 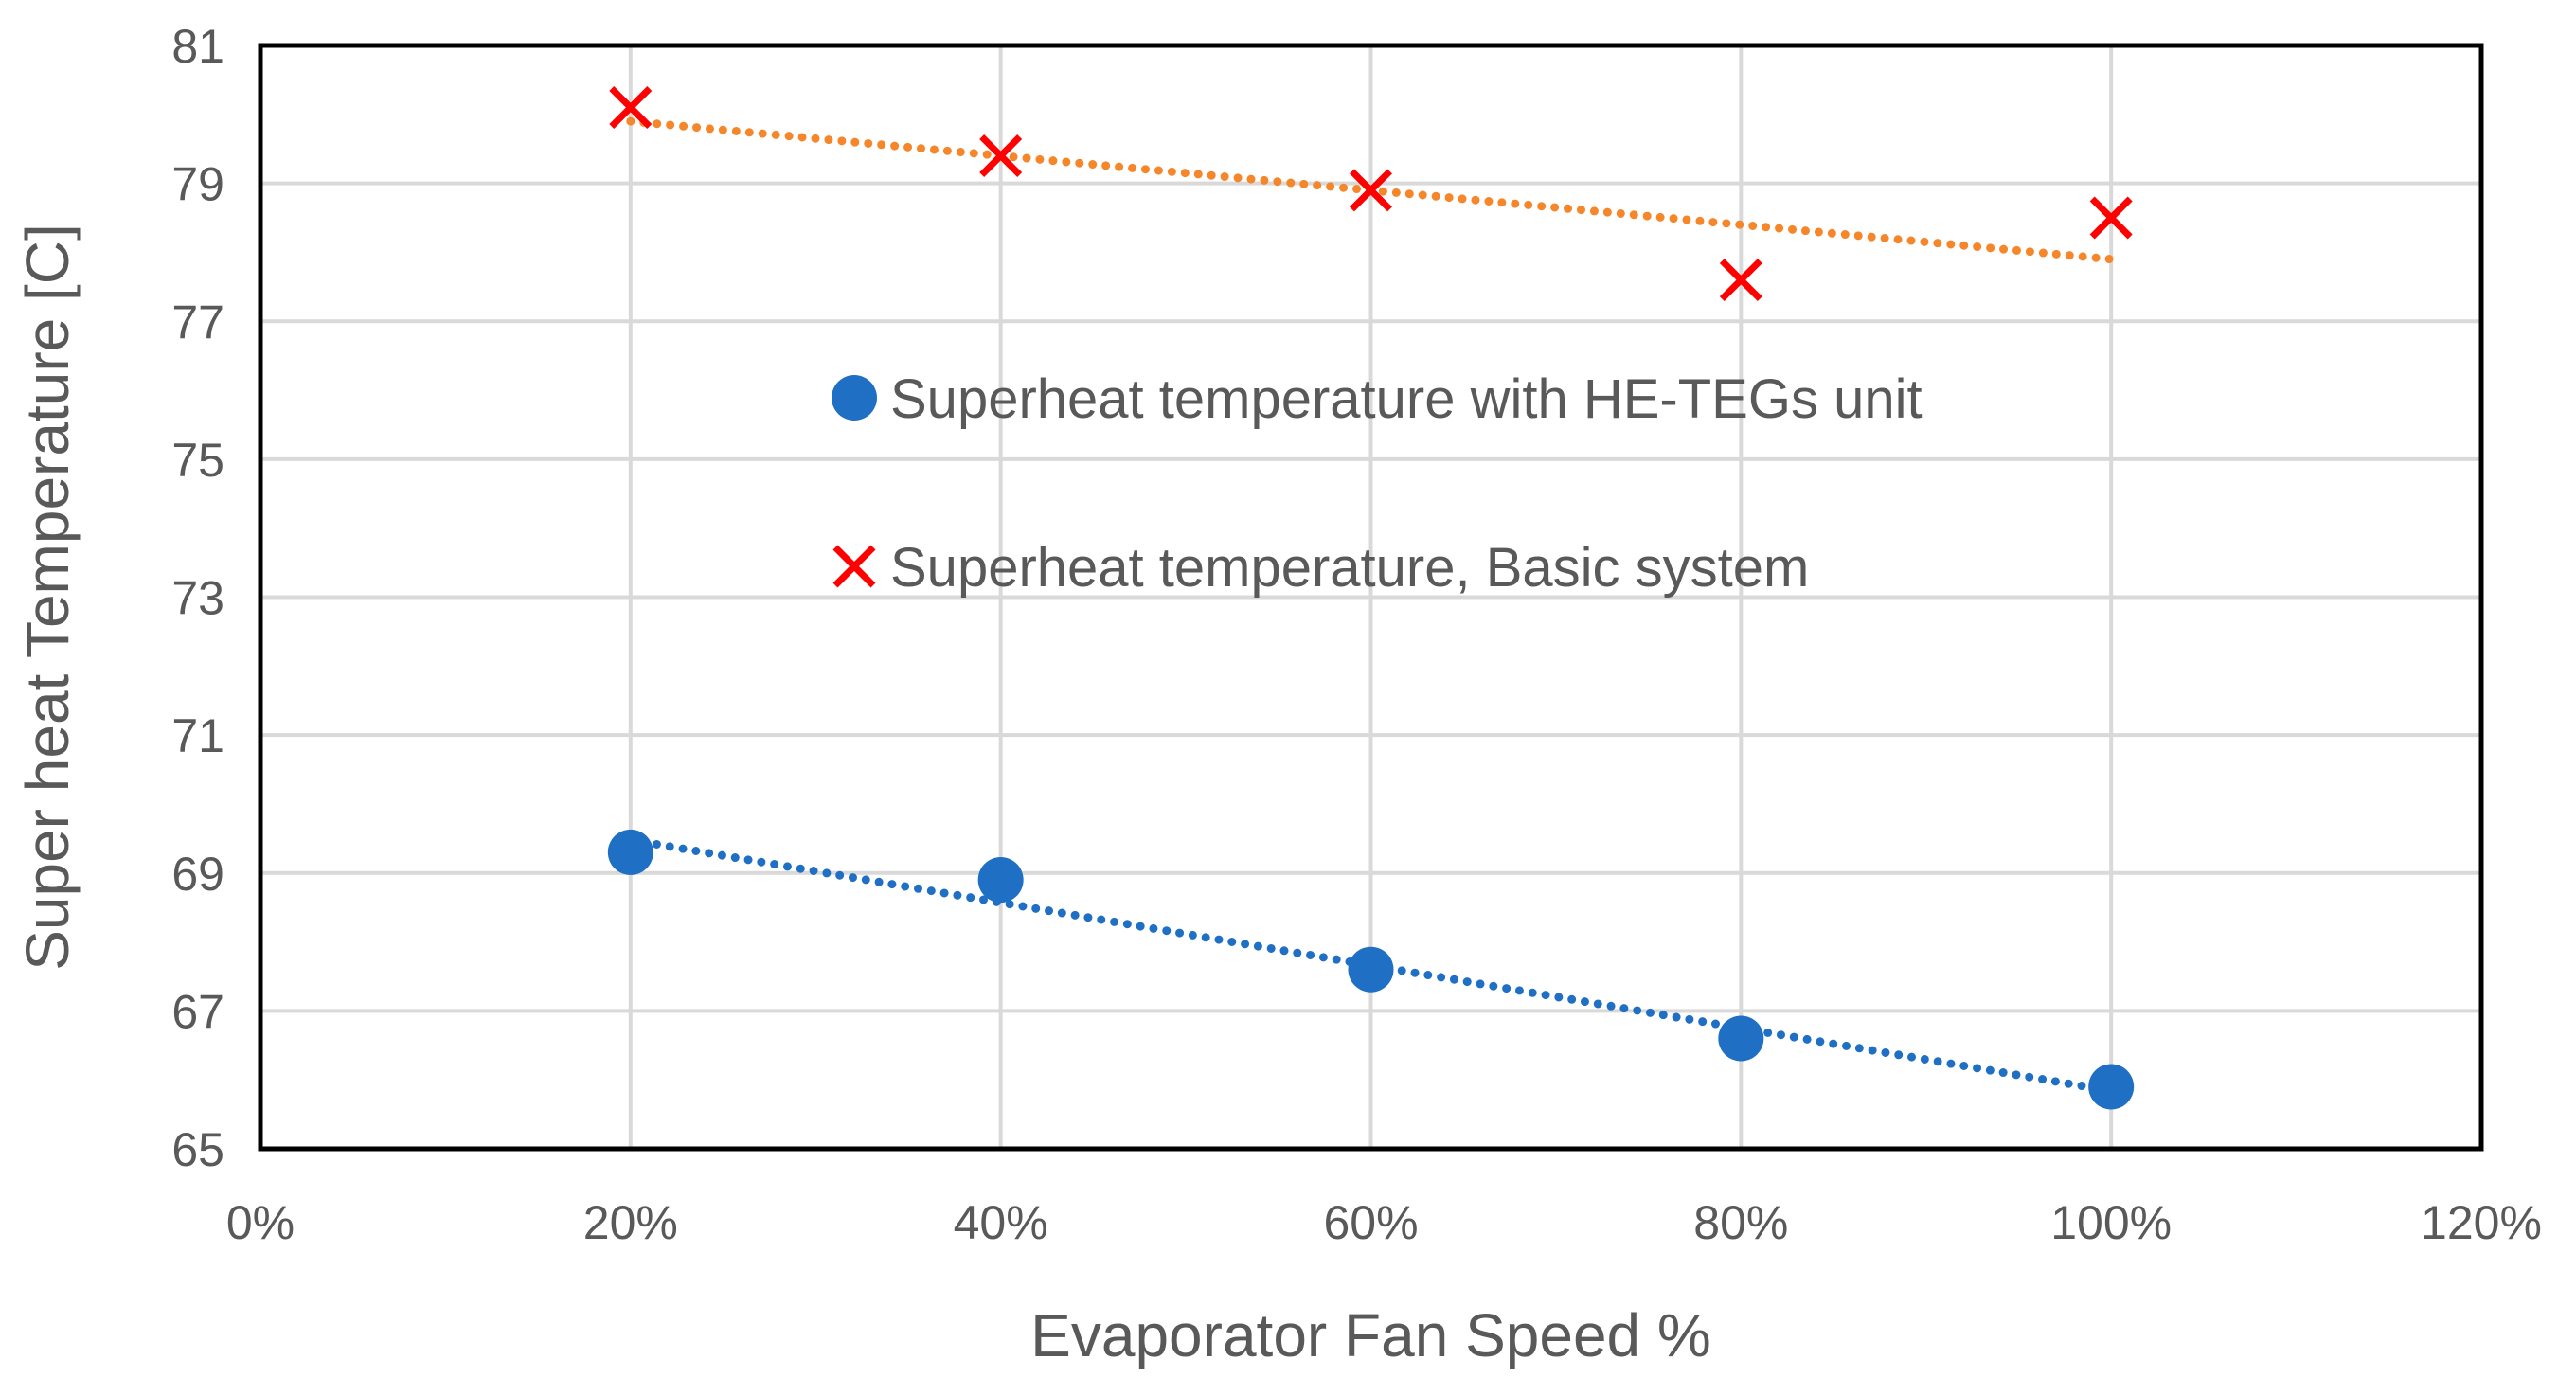 I want to click on x-tick-label: 80%, so click(x=1740, y=1222).